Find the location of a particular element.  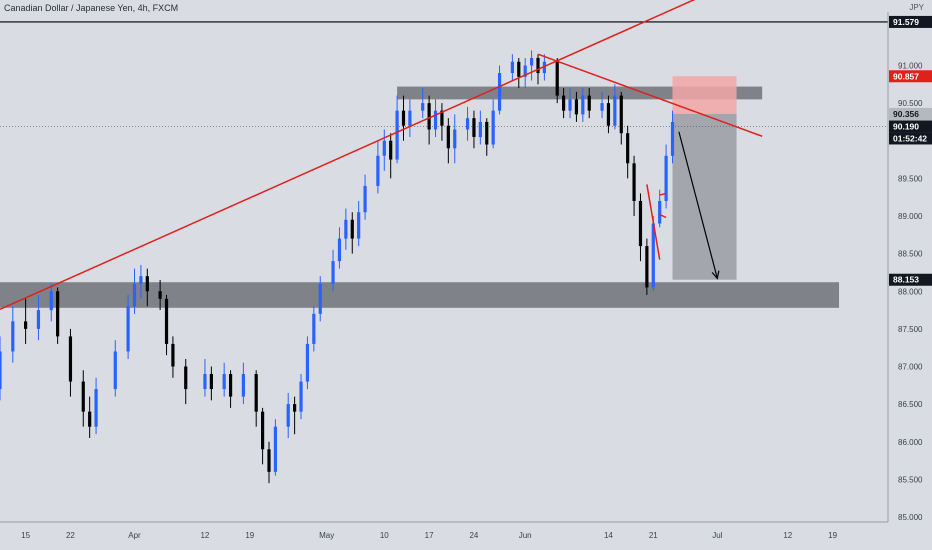

support-zone is located at coordinates (420, 295).